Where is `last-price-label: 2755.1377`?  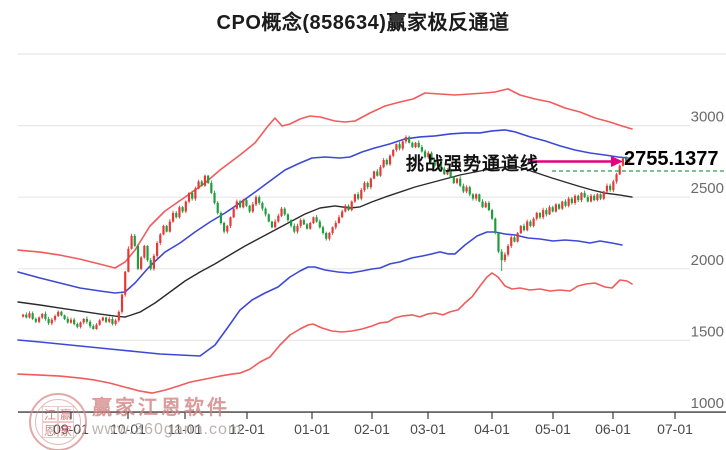 last-price-label: 2755.1377 is located at coordinates (671, 159).